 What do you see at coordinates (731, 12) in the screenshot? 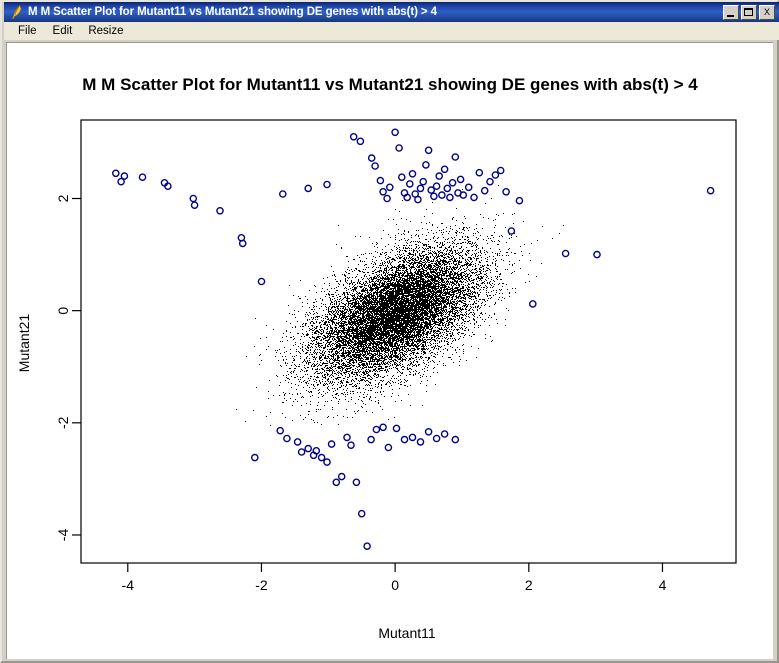
I see `minimize-button` at bounding box center [731, 12].